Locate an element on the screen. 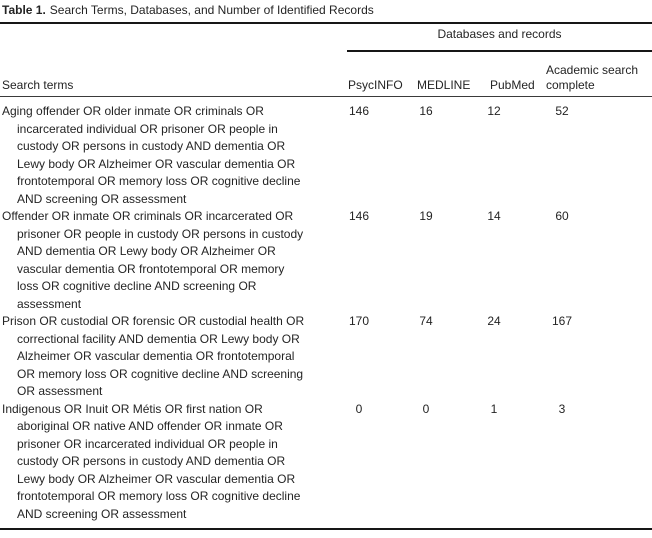  psycinfo-count: 170 is located at coordinates (359, 321).